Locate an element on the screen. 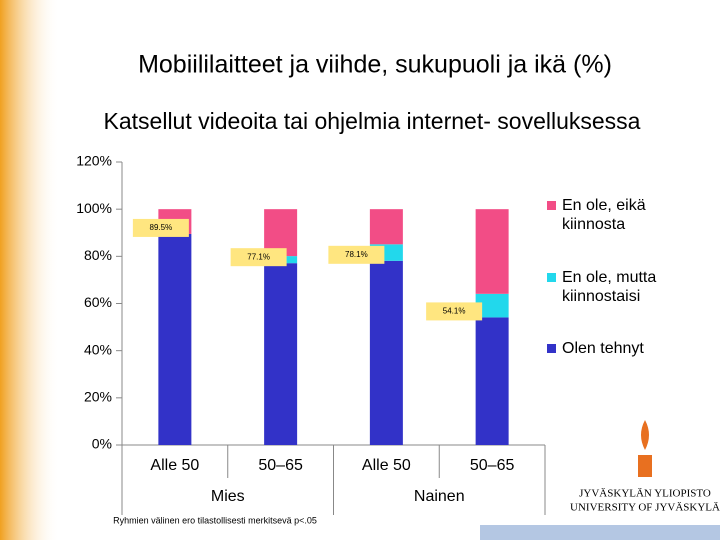 This screenshot has width=720, height=540. y-tick-label: 60% is located at coordinates (98, 302).